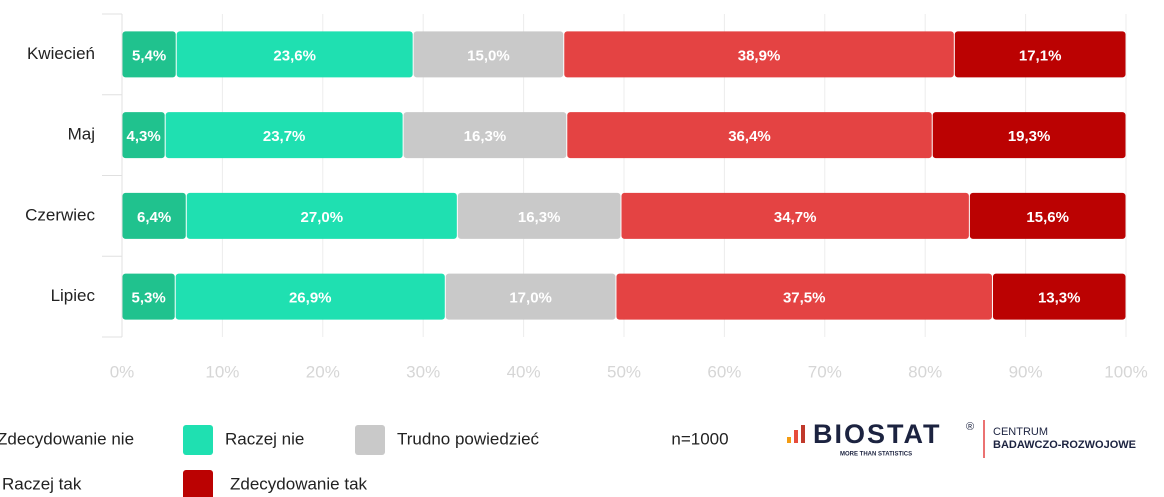  Describe the element at coordinates (468, 438) in the screenshot. I see `legend-label: Trudno powiedzieć` at that location.